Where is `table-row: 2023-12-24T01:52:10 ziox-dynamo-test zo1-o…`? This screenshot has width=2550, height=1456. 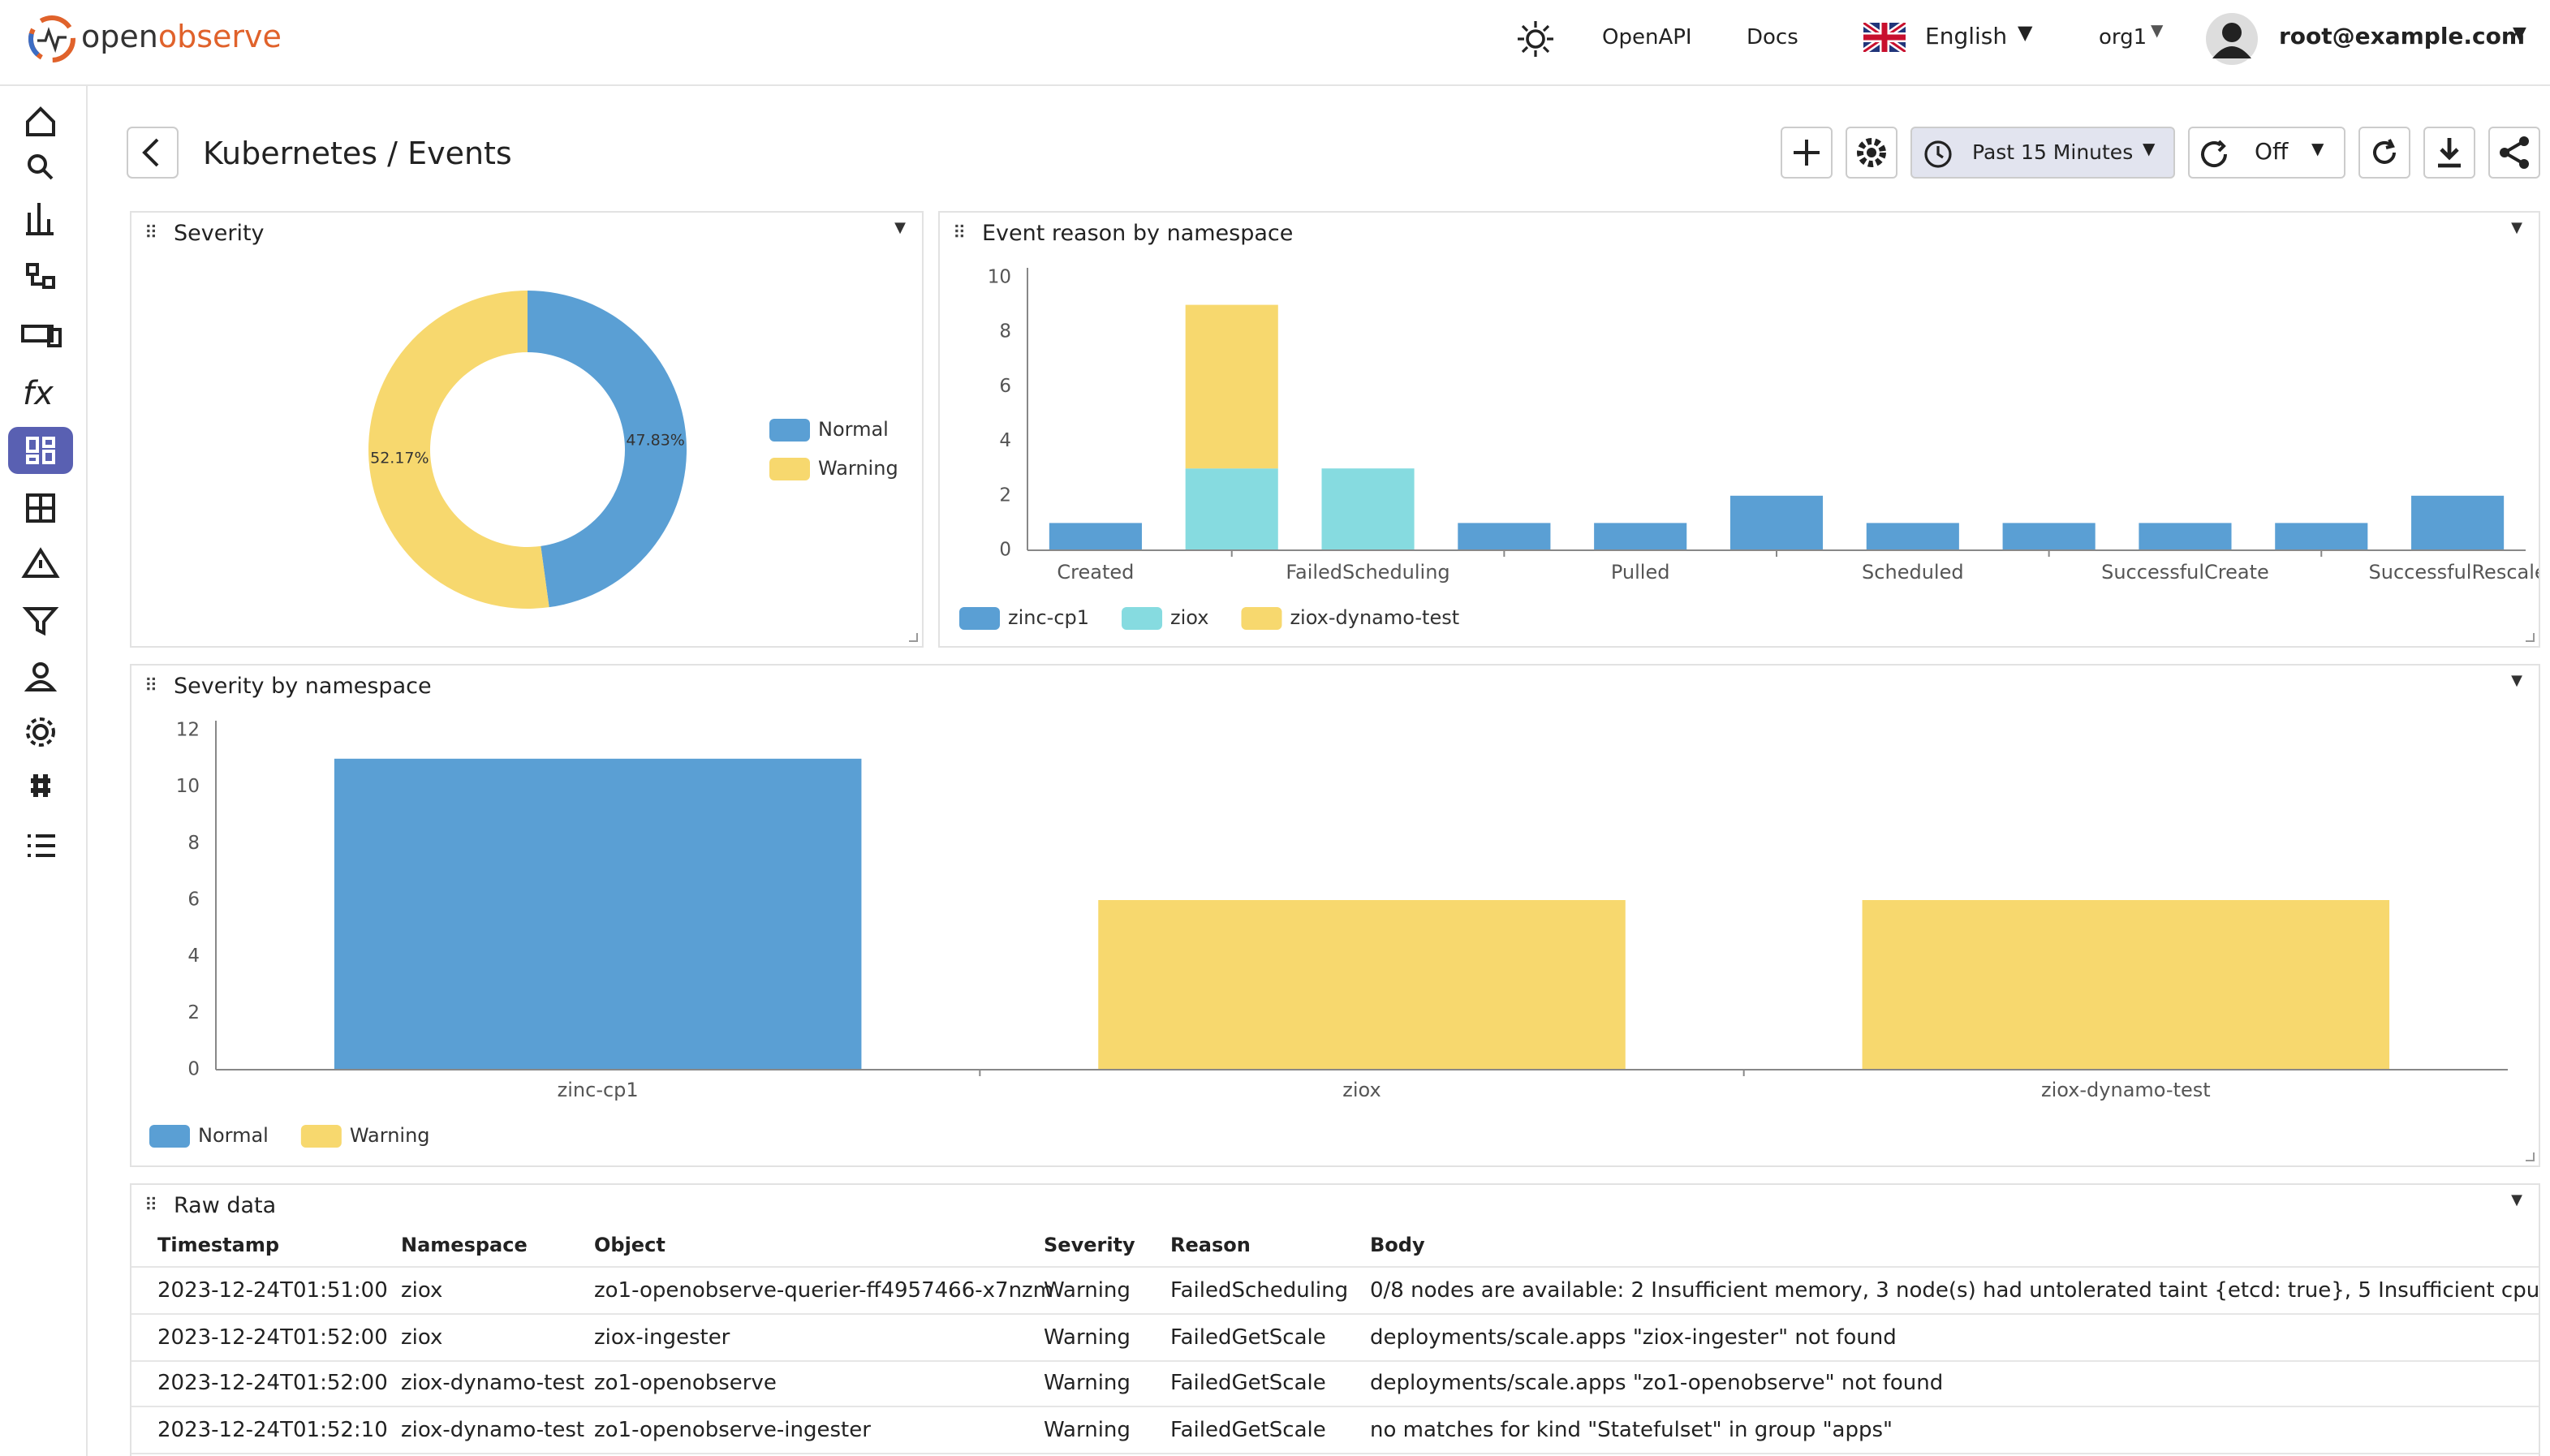
table-row: 2023-12-24T01:52:10 ziox-dynamo-test zo1-o… is located at coordinates (1335, 1430).